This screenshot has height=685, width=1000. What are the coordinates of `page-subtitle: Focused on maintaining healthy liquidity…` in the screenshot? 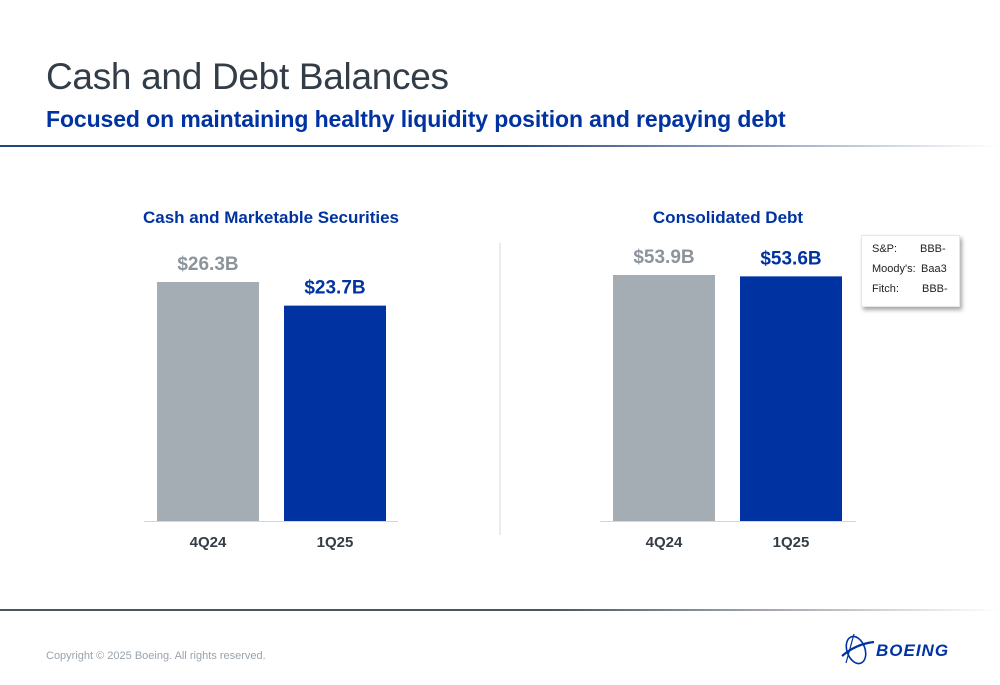 It's located at (416, 119).